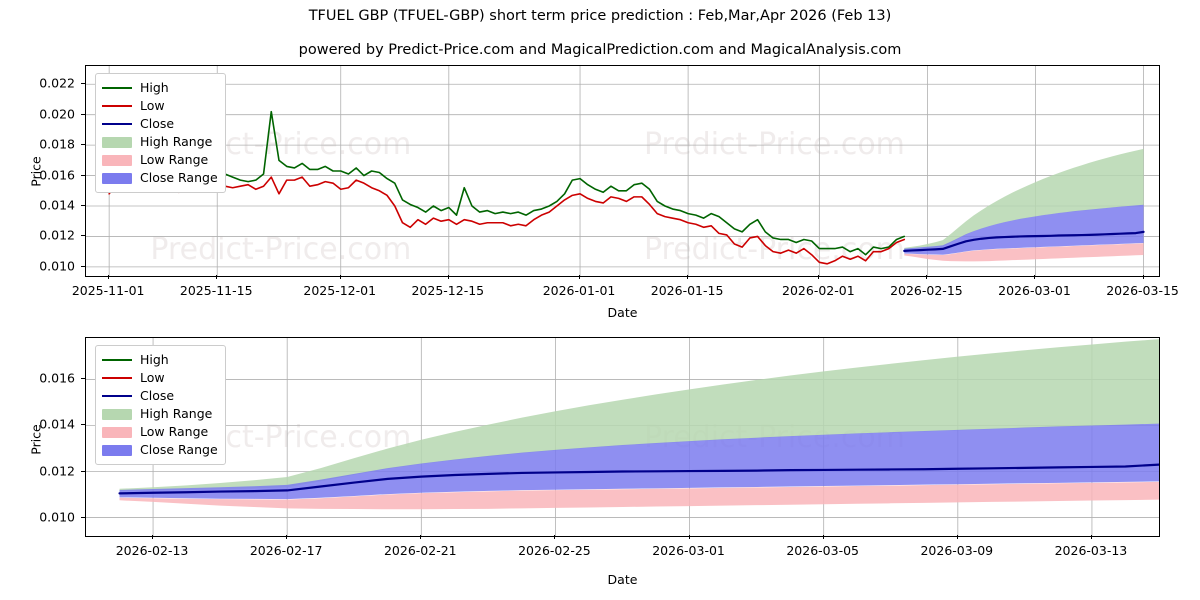  I want to click on bottom-chart-close-line, so click(638, 479).